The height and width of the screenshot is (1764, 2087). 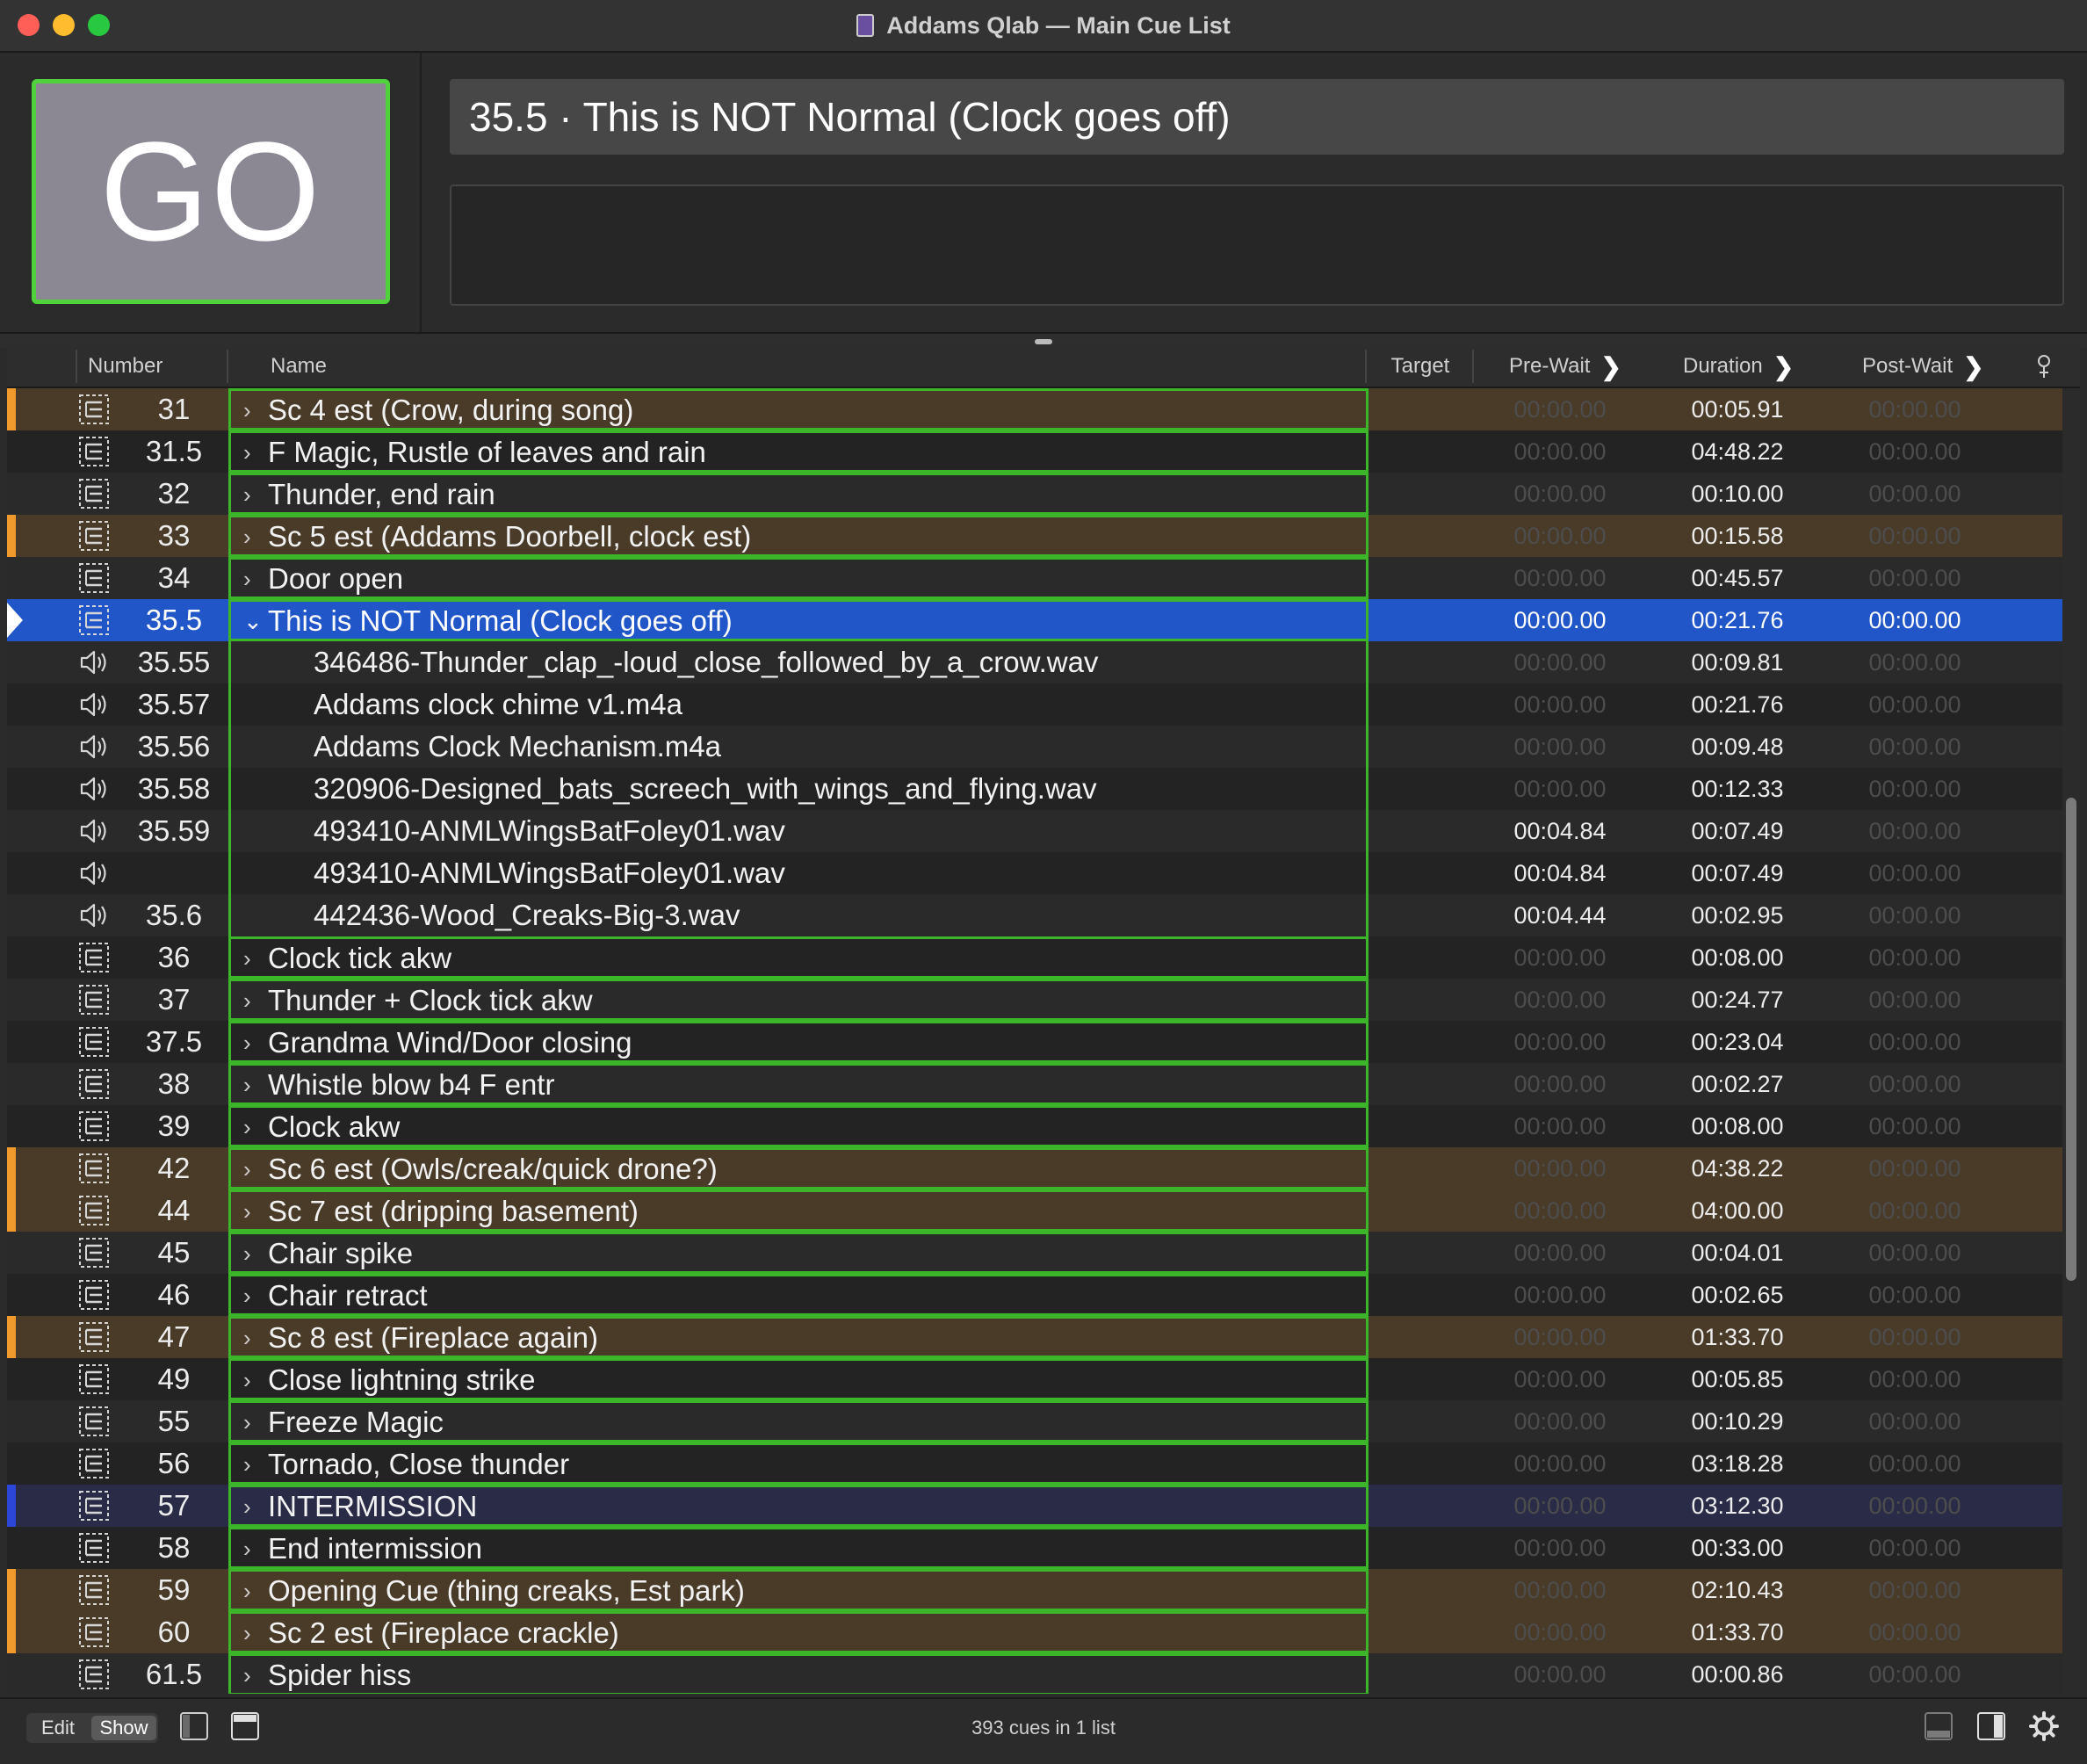 What do you see at coordinates (99, 25) in the screenshot?
I see `zoom-window-button` at bounding box center [99, 25].